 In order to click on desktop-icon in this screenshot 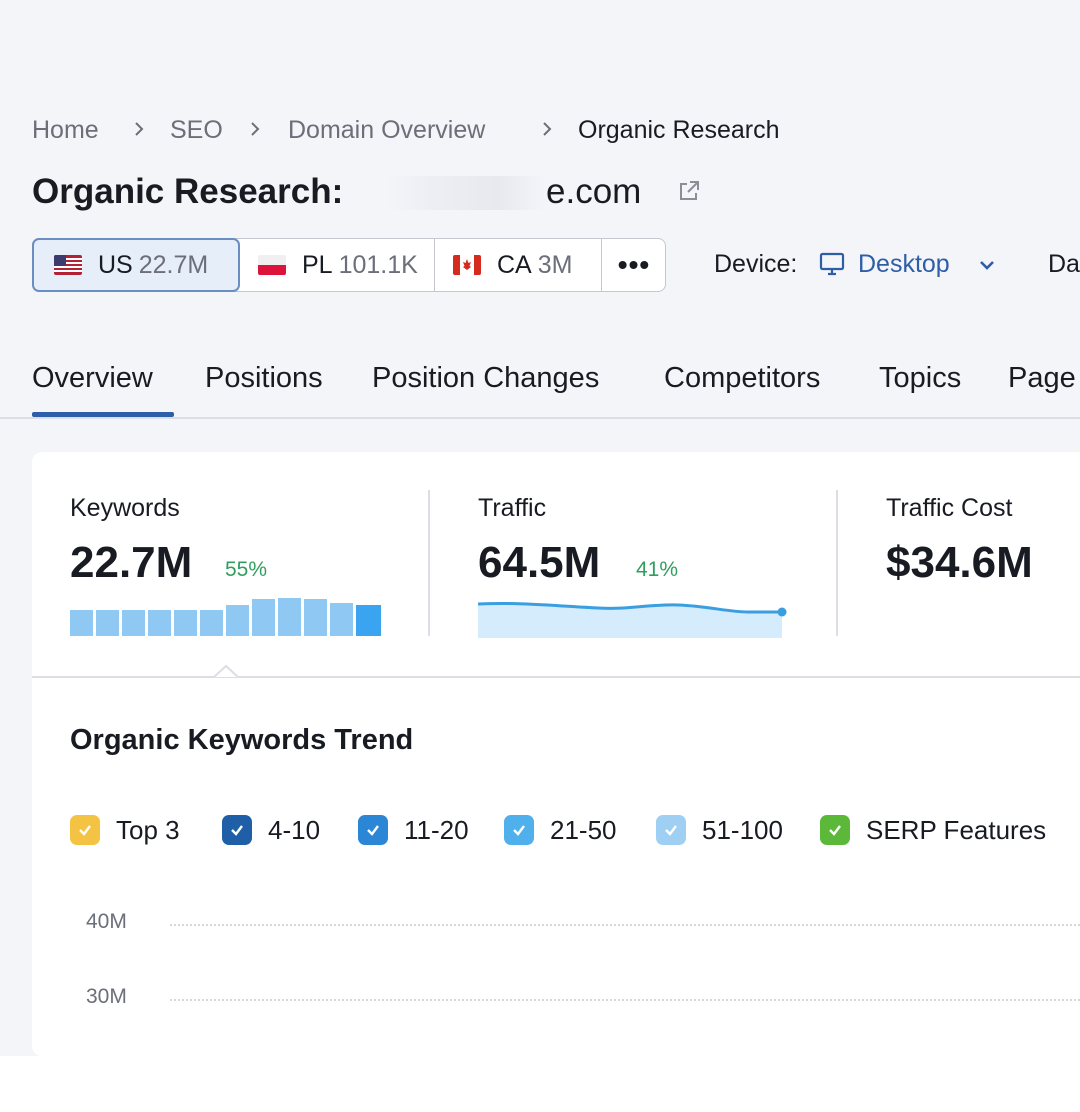, I will do `click(832, 264)`.